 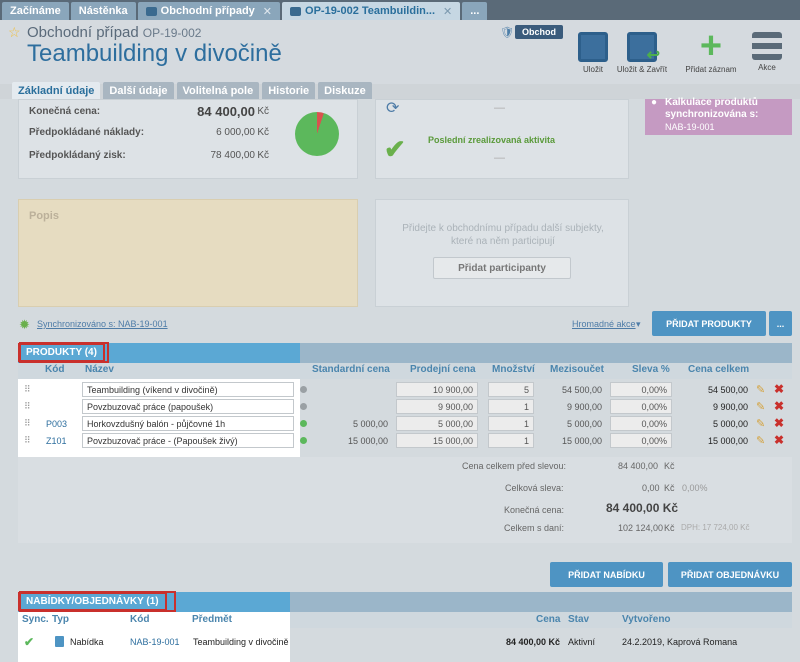 What do you see at coordinates (99, 369) in the screenshot?
I see `col-name: Název` at bounding box center [99, 369].